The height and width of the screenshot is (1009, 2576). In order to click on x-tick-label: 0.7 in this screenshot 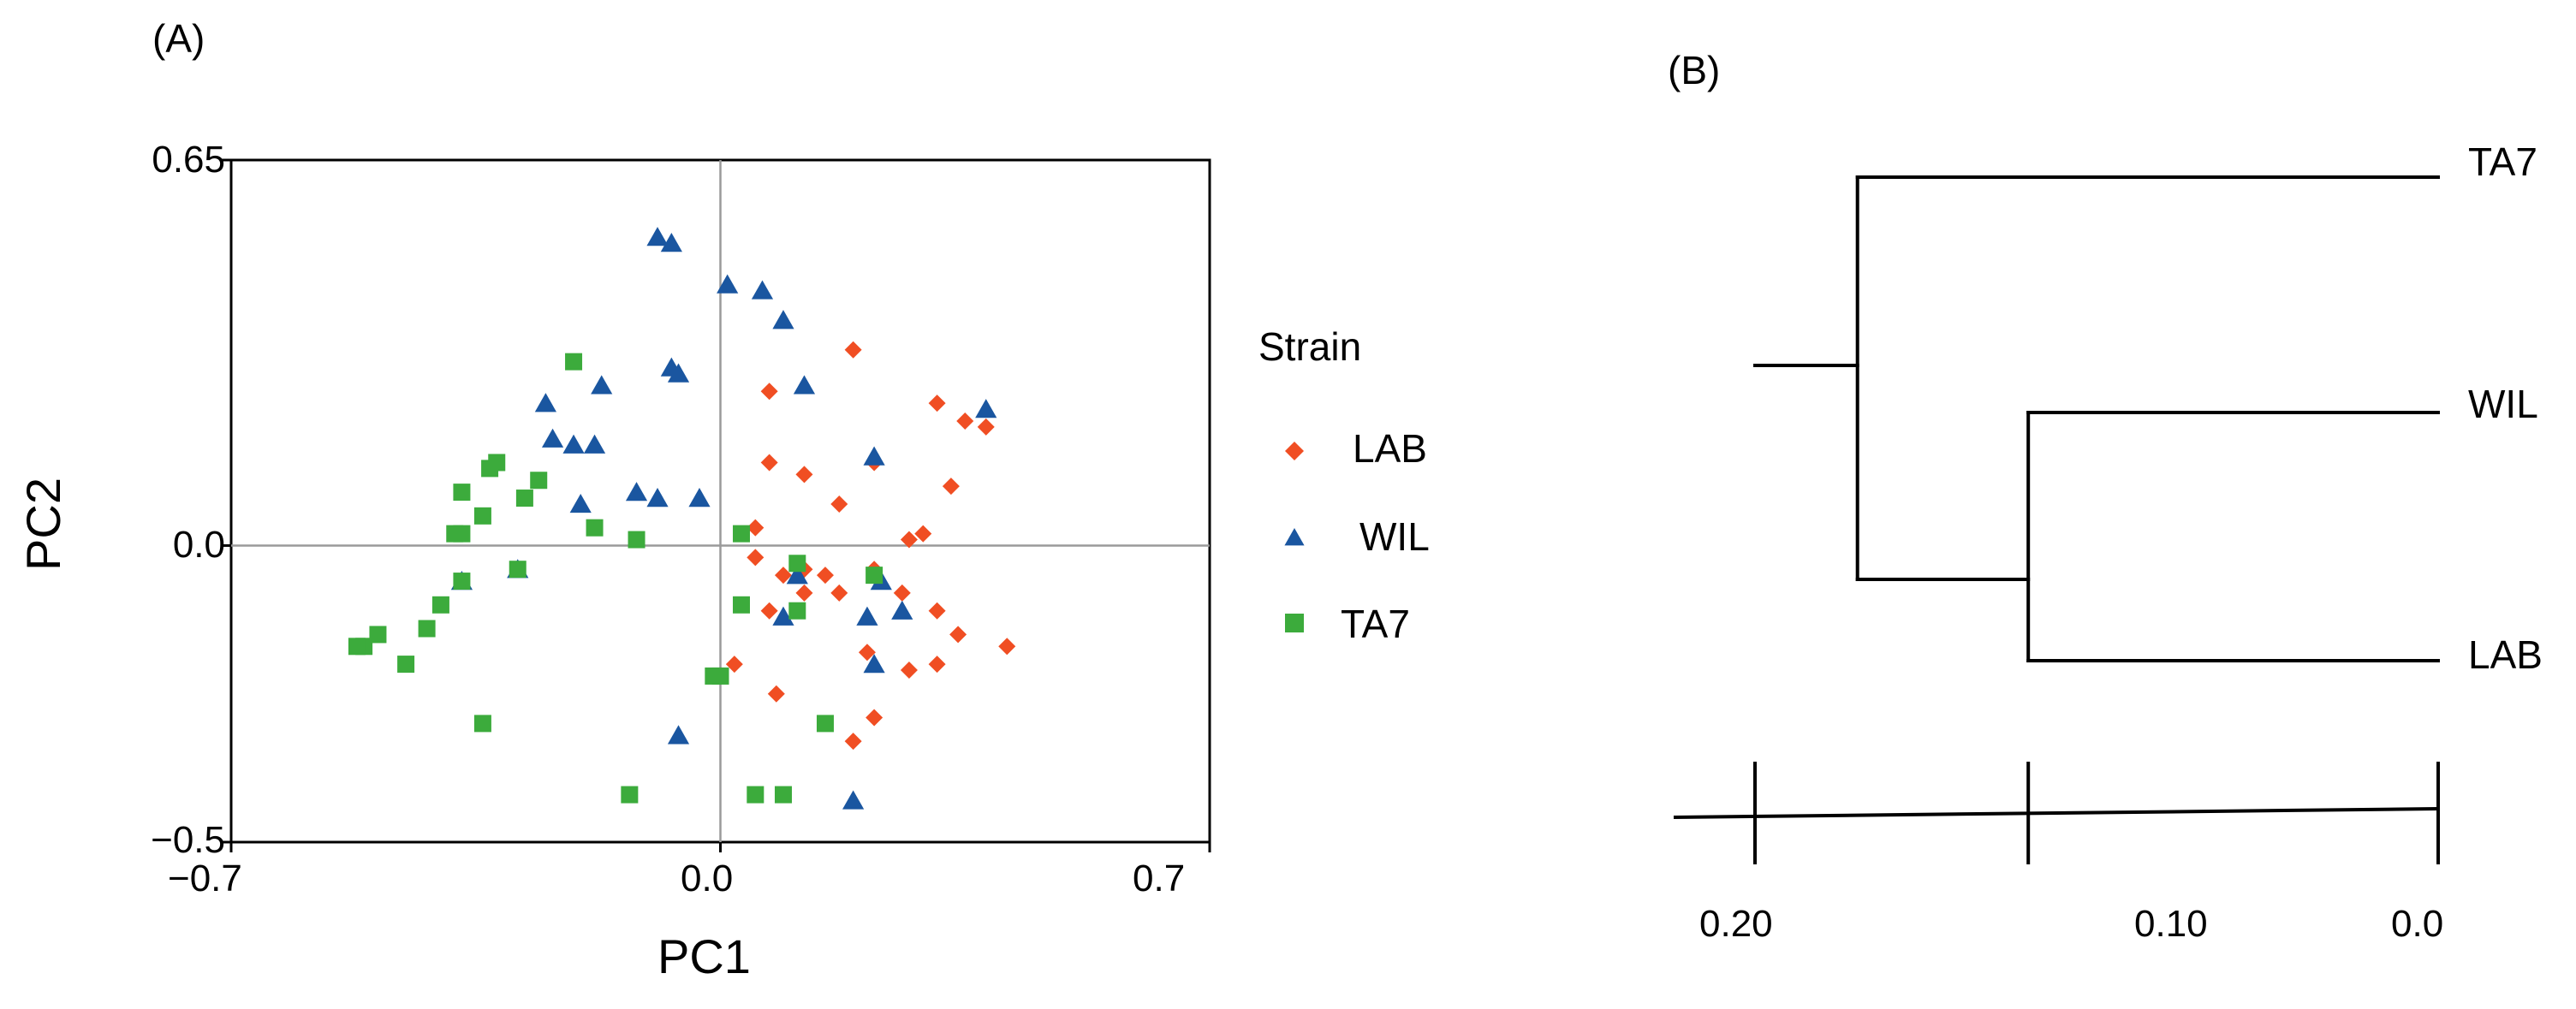, I will do `click(1159, 878)`.